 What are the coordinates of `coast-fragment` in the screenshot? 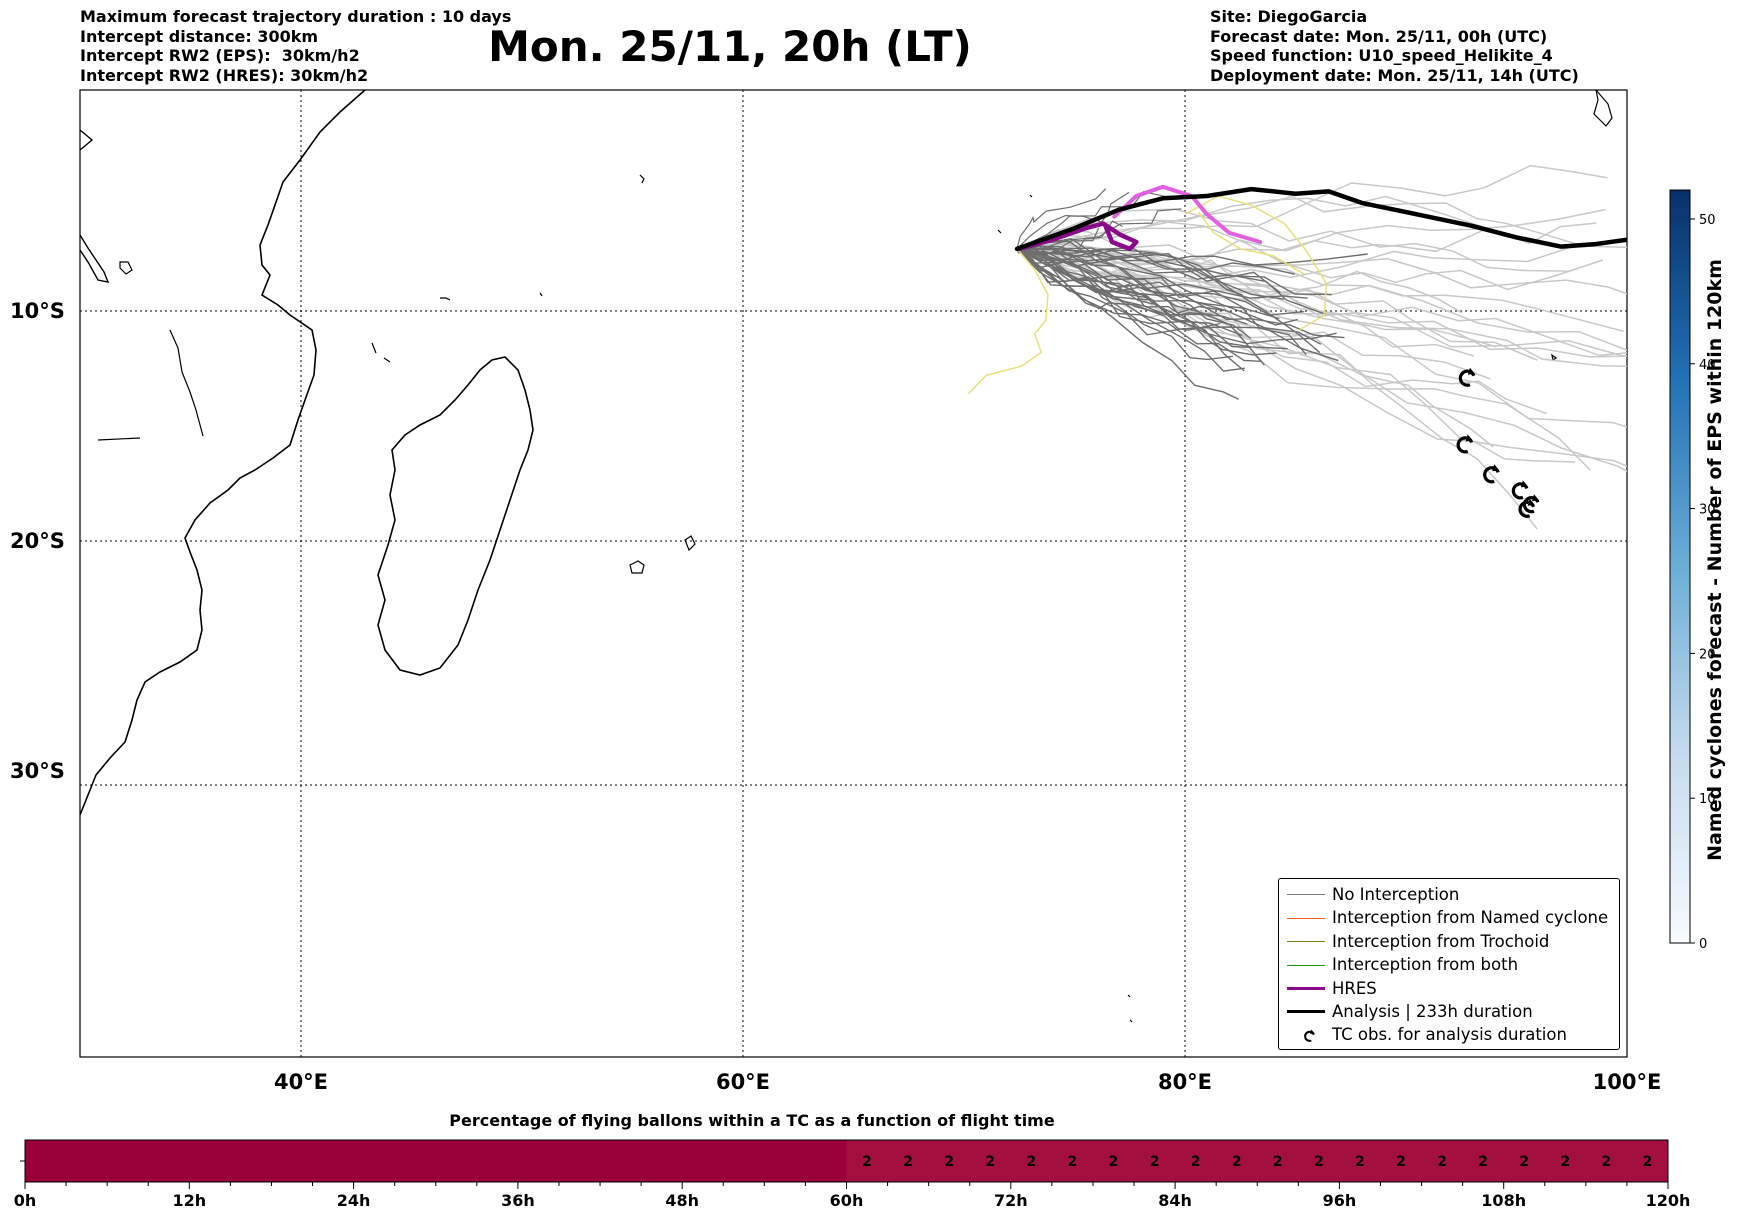 It's located at (95, 206).